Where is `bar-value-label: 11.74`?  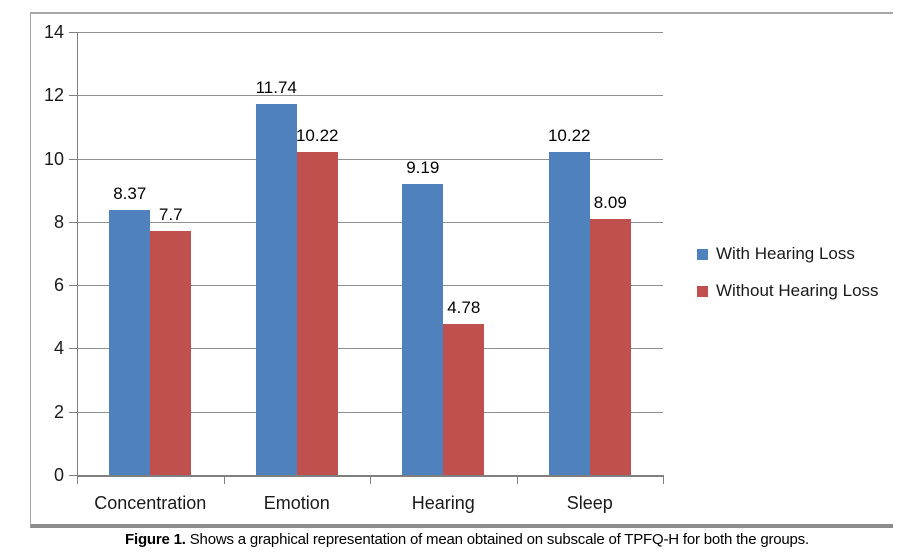 bar-value-label: 11.74 is located at coordinates (276, 87).